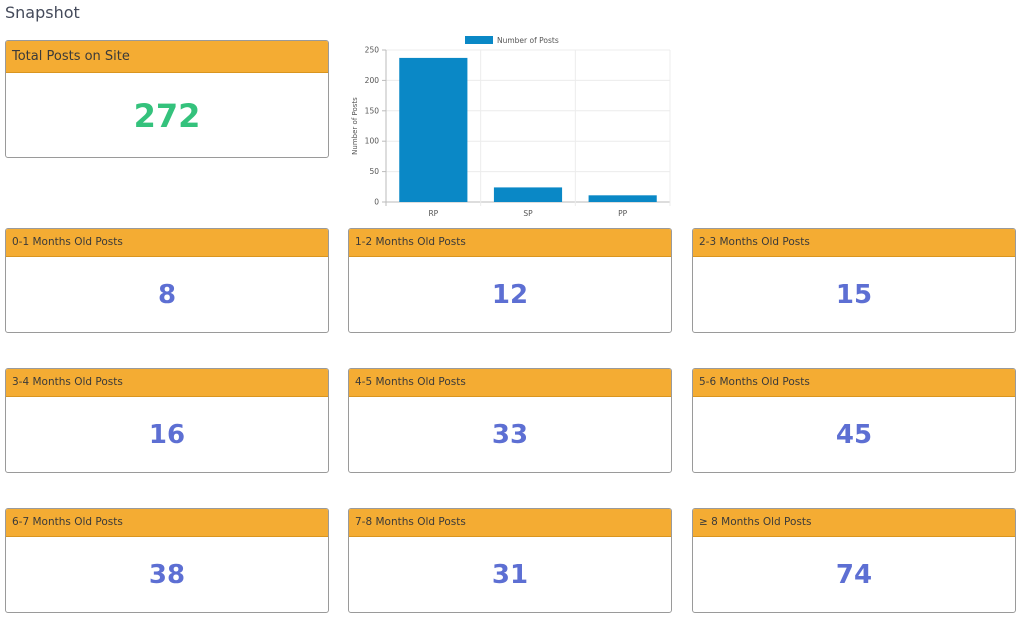 This screenshot has width=1024, height=619. Describe the element at coordinates (376, 202) in the screenshot. I see `chart-y-tick-label: 0` at that location.